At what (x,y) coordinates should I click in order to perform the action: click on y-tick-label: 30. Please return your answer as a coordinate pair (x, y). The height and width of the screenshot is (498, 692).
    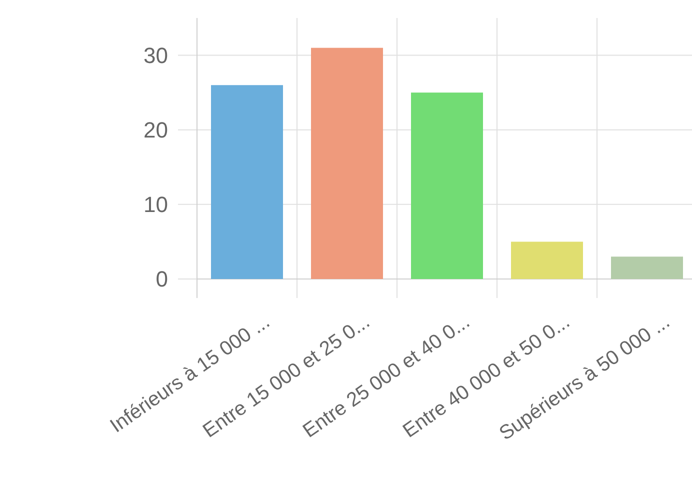
    Looking at the image, I should click on (156, 55).